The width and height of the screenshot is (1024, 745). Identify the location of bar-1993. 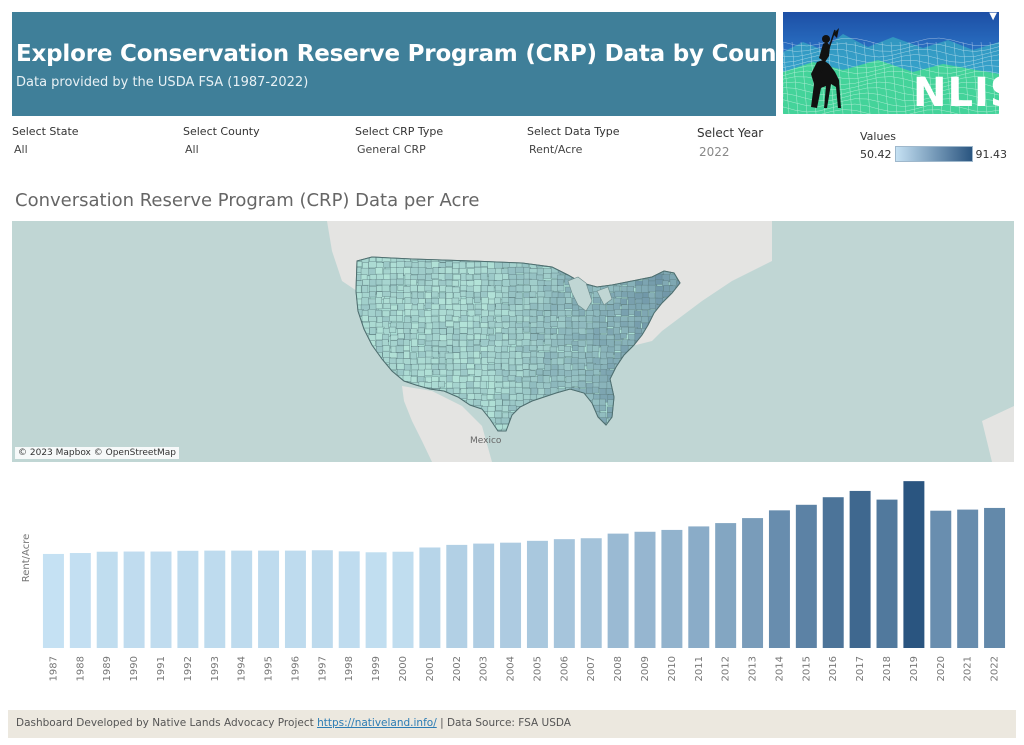
(215, 599).